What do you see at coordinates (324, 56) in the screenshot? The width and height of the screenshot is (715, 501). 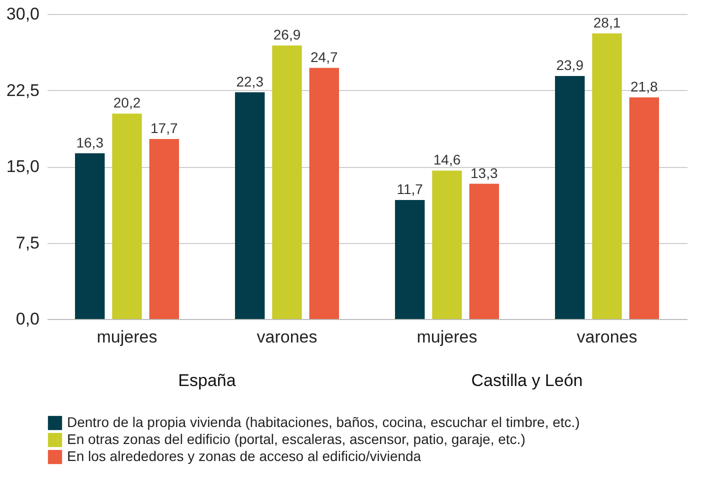 I see `data-label: 24,7` at bounding box center [324, 56].